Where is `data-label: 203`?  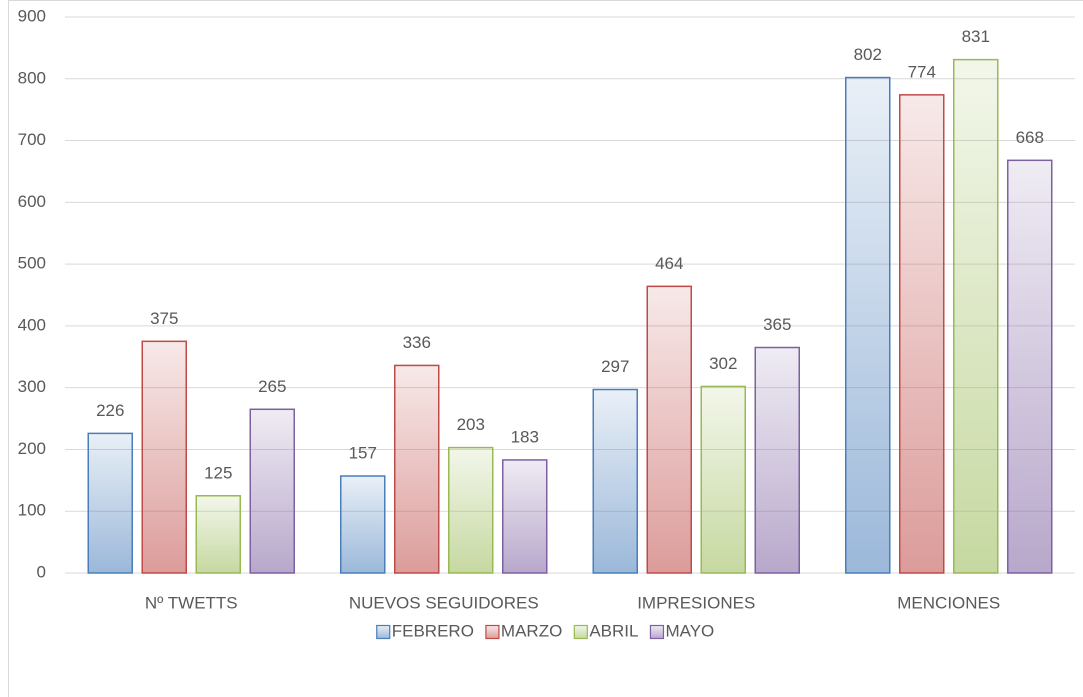 data-label: 203 is located at coordinates (471, 424).